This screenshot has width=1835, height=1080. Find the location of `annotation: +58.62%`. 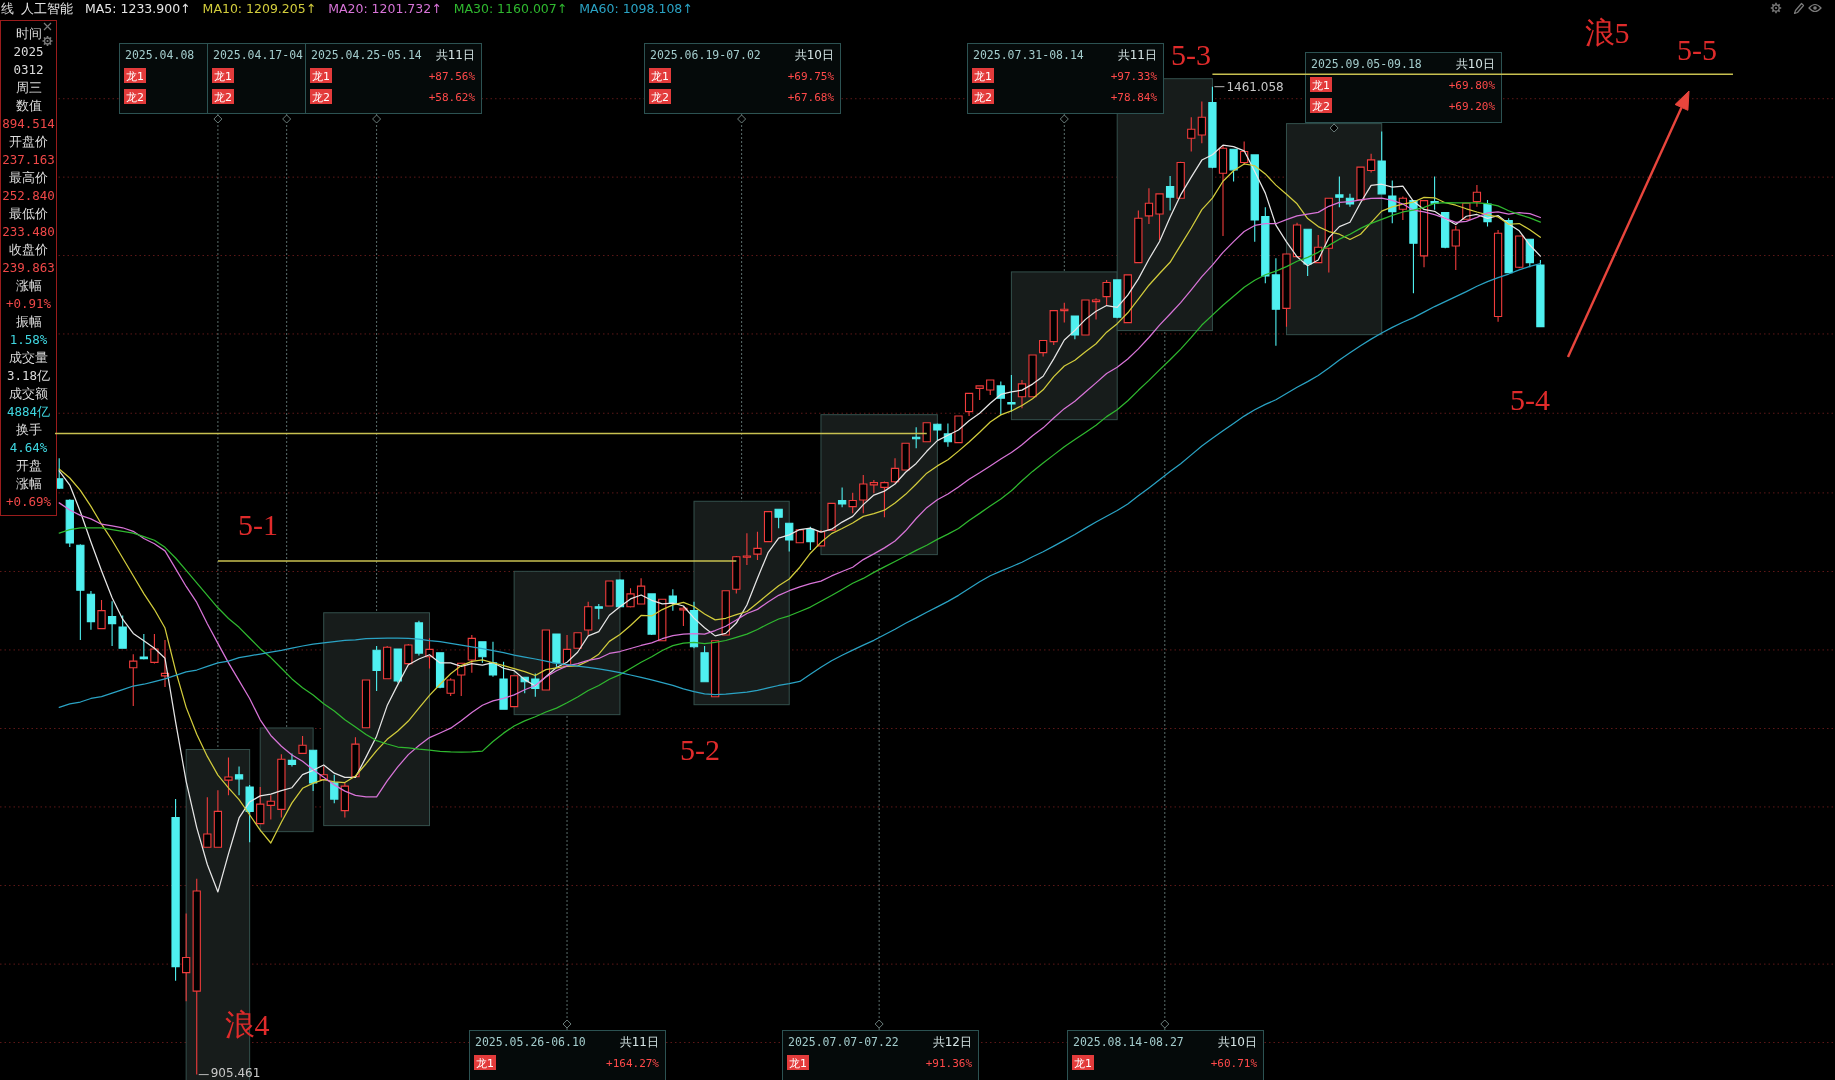

annotation: +58.62% is located at coordinates (452, 97).